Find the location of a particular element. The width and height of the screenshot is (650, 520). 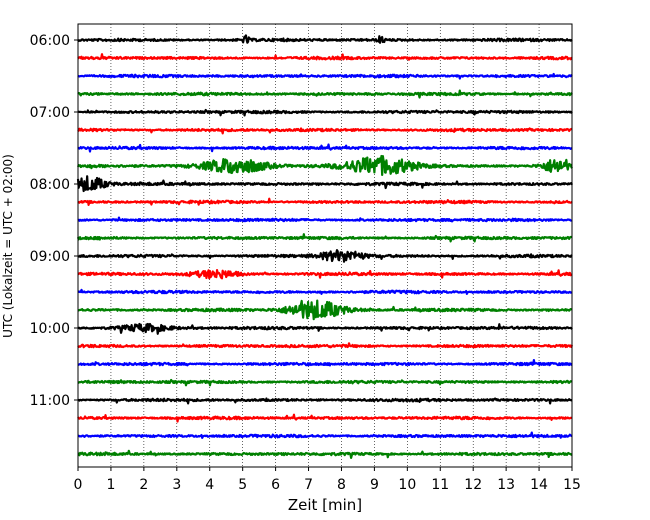

x-tick-label: 10 is located at coordinates (407, 485).